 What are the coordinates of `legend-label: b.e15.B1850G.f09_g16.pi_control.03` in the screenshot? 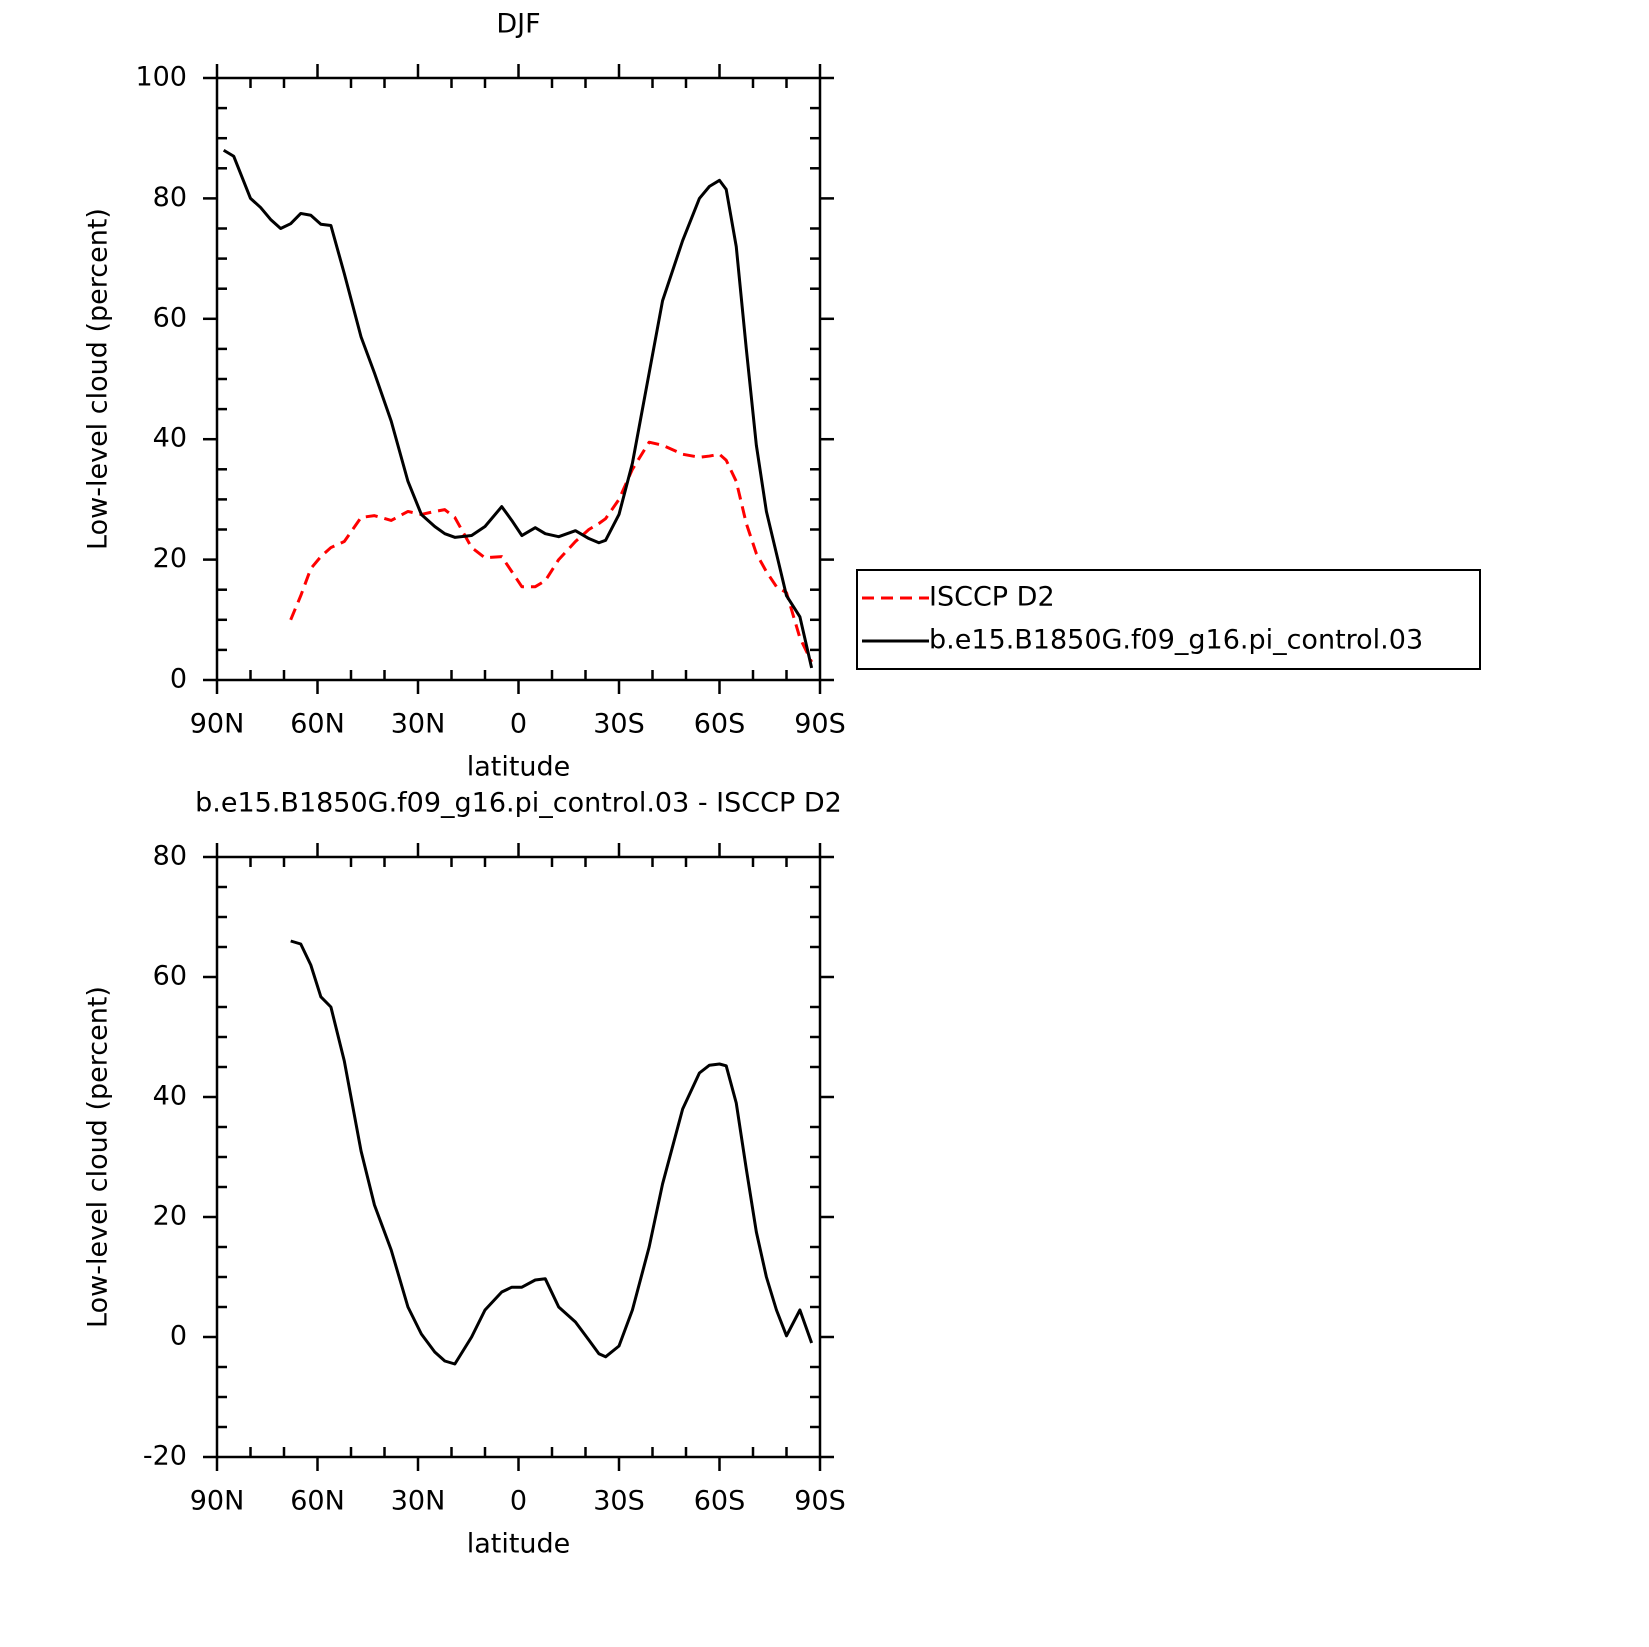 It's located at (1176, 640).